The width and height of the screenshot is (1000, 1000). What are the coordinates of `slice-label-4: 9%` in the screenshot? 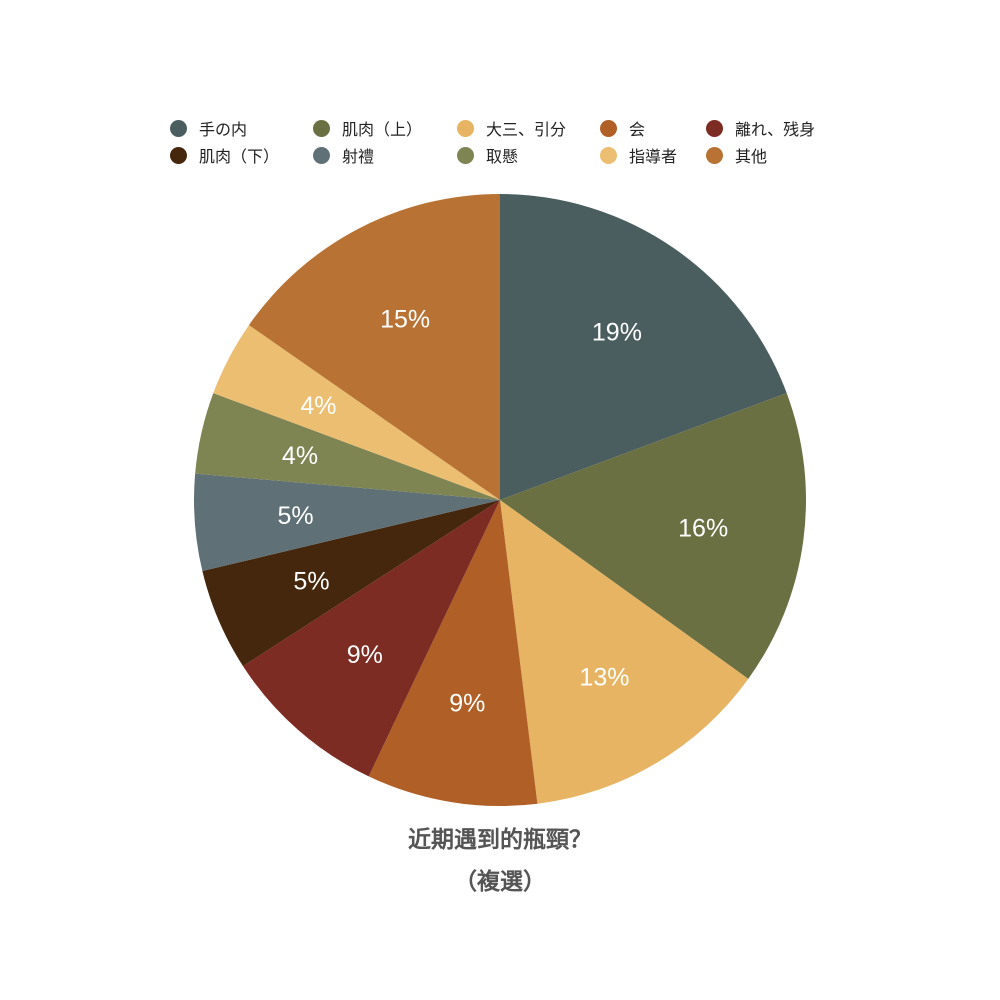 It's located at (365, 655).